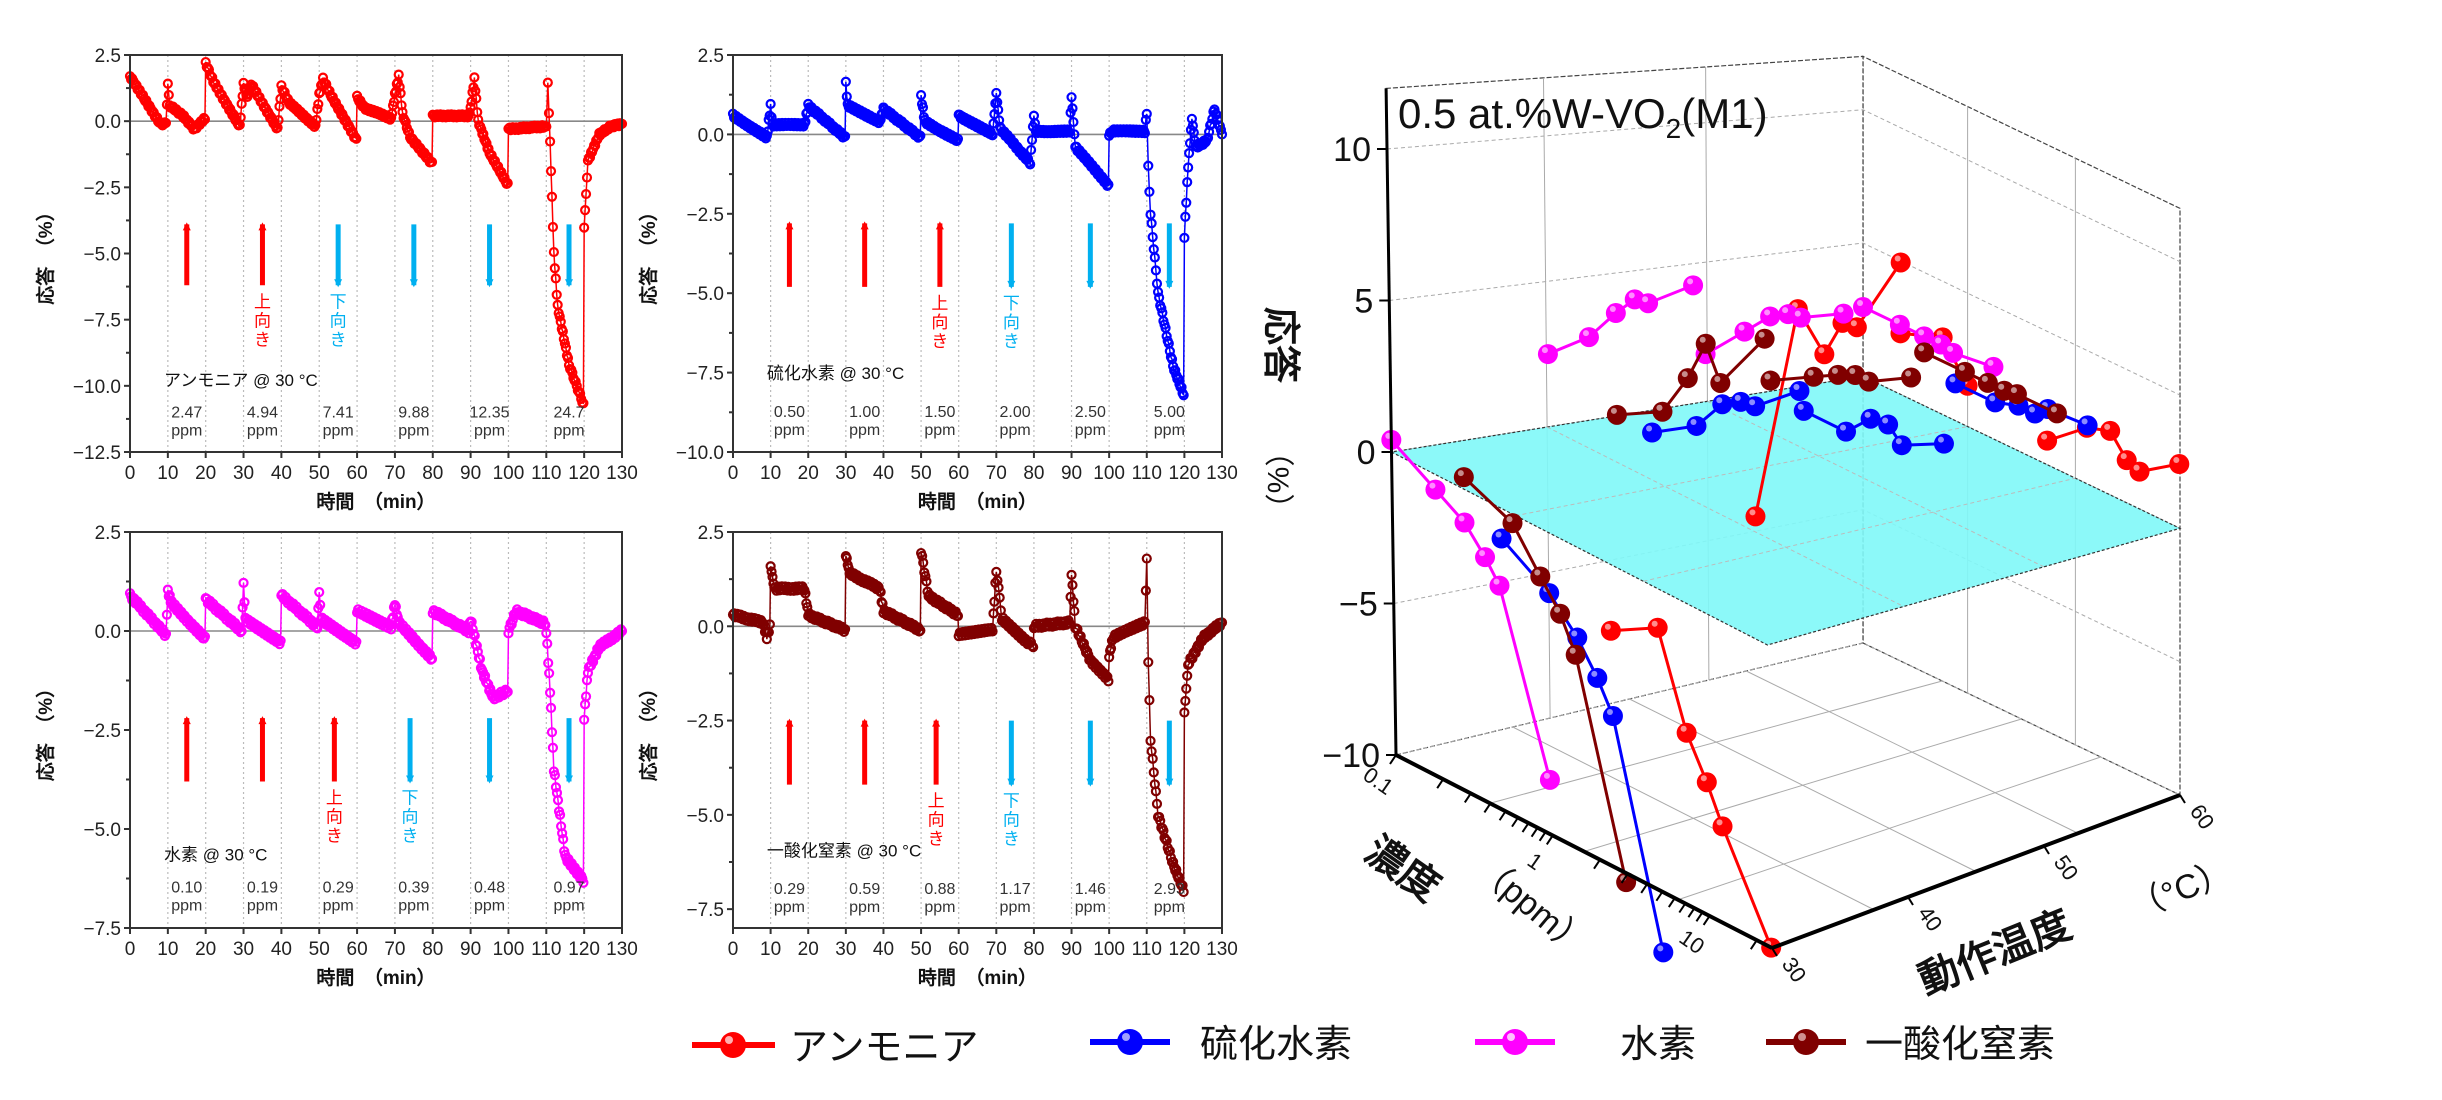 The image size is (2442, 1100). What do you see at coordinates (1276, 1045) in the screenshot?
I see `legend-label-hydrogen-sulfide: 硫化水素` at bounding box center [1276, 1045].